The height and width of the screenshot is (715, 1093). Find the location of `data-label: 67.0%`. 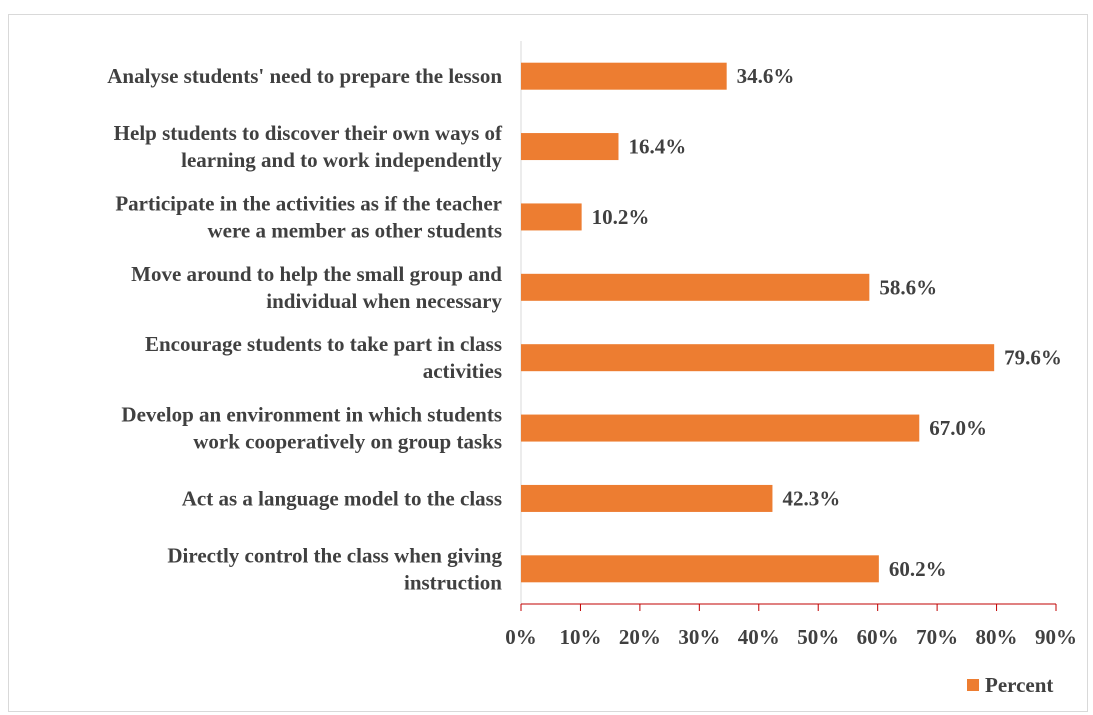

data-label: 67.0% is located at coordinates (958, 428).